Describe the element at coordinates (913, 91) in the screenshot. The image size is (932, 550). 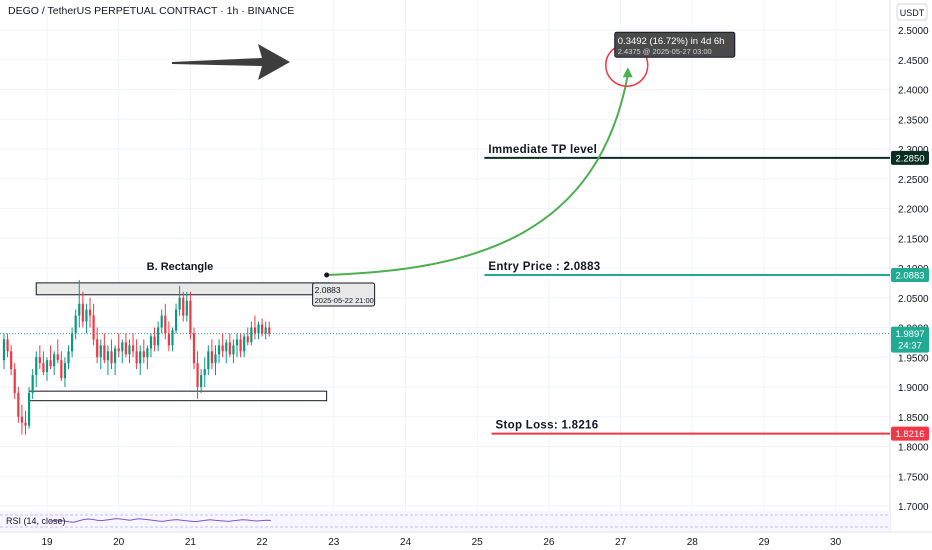
I see `price-tick-label: 2.4000` at that location.